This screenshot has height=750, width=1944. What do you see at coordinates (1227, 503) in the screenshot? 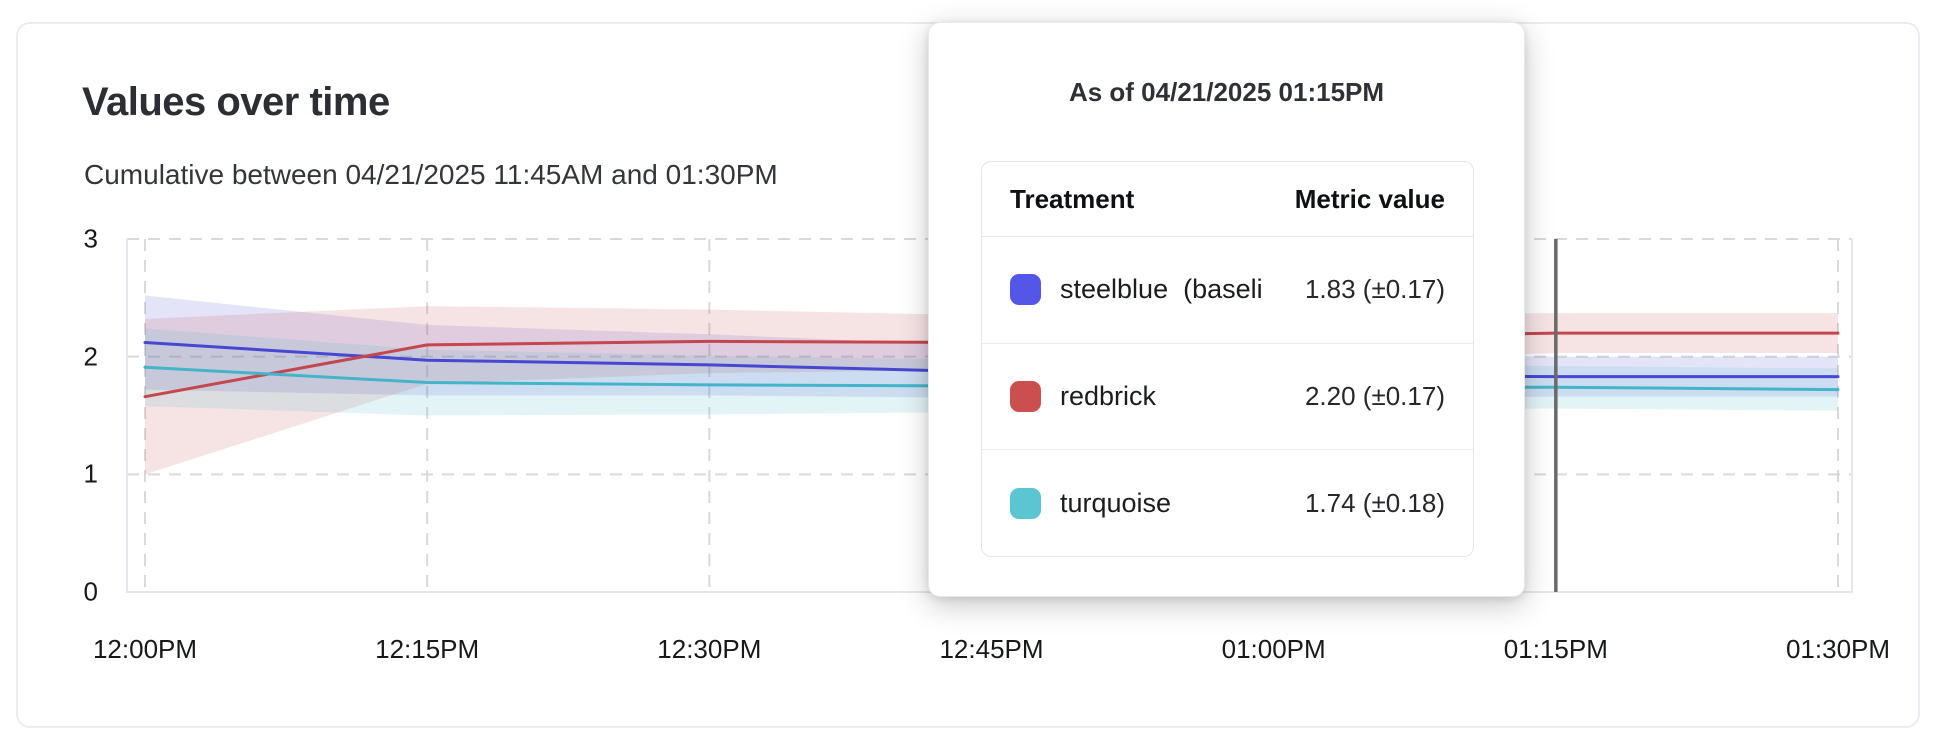
I see `tooltip-row-turquoise: turquoise 1.74 (±0.18)` at bounding box center [1227, 503].